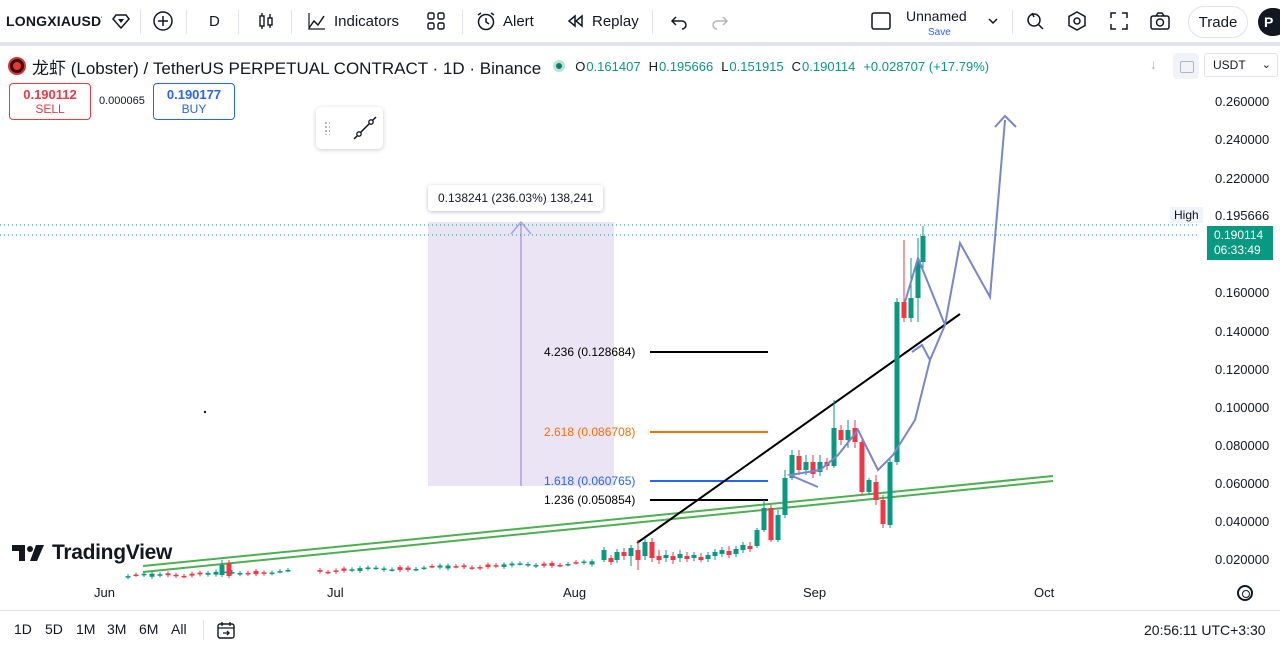  What do you see at coordinates (1119, 21) in the screenshot?
I see `fullscreen-icon` at bounding box center [1119, 21].